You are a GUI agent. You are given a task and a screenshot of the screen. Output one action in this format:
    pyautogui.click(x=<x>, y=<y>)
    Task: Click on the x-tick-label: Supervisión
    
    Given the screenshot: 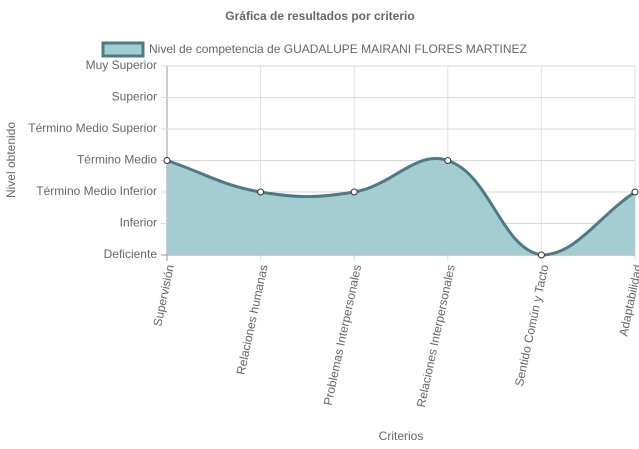 What is the action you would take?
    pyautogui.click(x=163, y=295)
    